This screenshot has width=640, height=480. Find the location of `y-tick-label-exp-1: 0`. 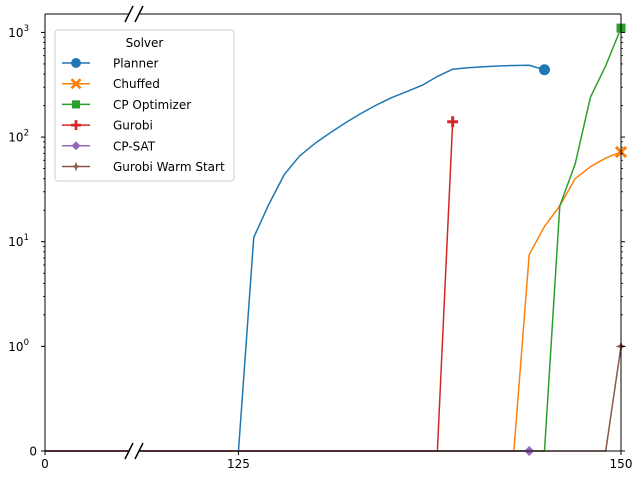

y-tick-label-exp-1: 0 is located at coordinates (26, 343).